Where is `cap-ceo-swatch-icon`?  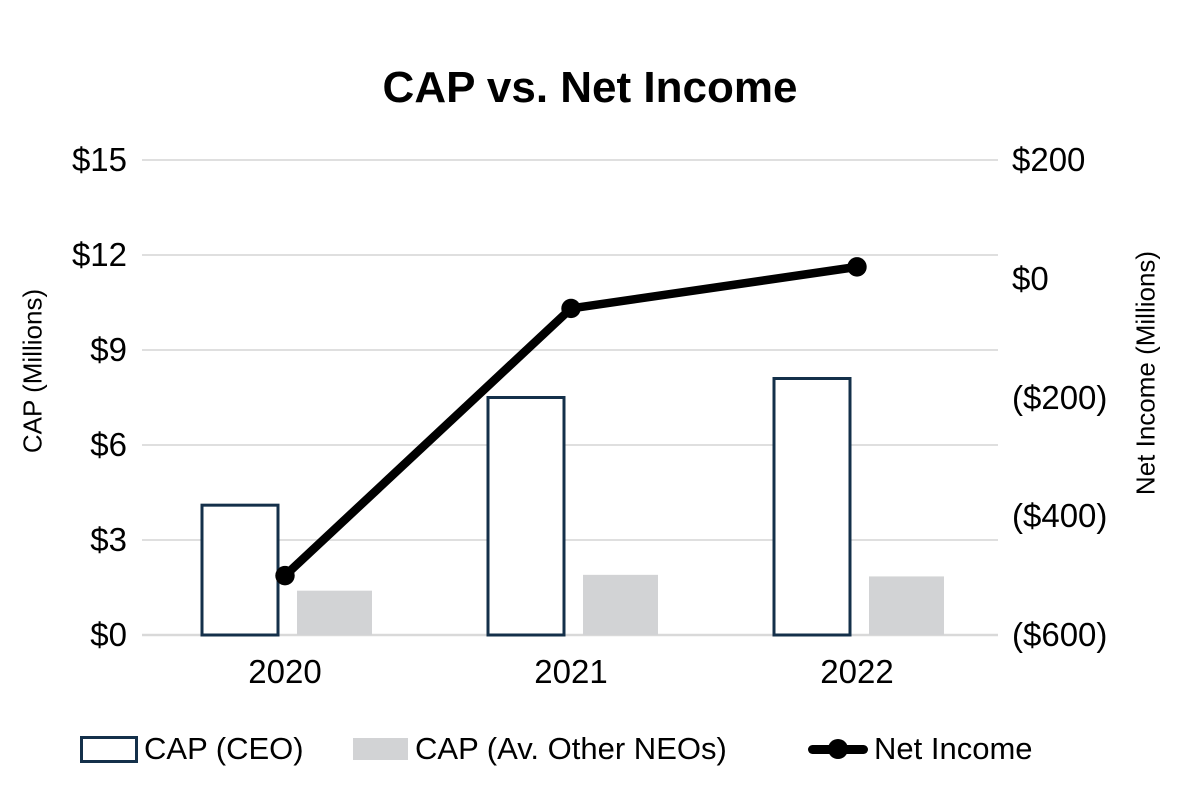
cap-ceo-swatch-icon is located at coordinates (109, 749).